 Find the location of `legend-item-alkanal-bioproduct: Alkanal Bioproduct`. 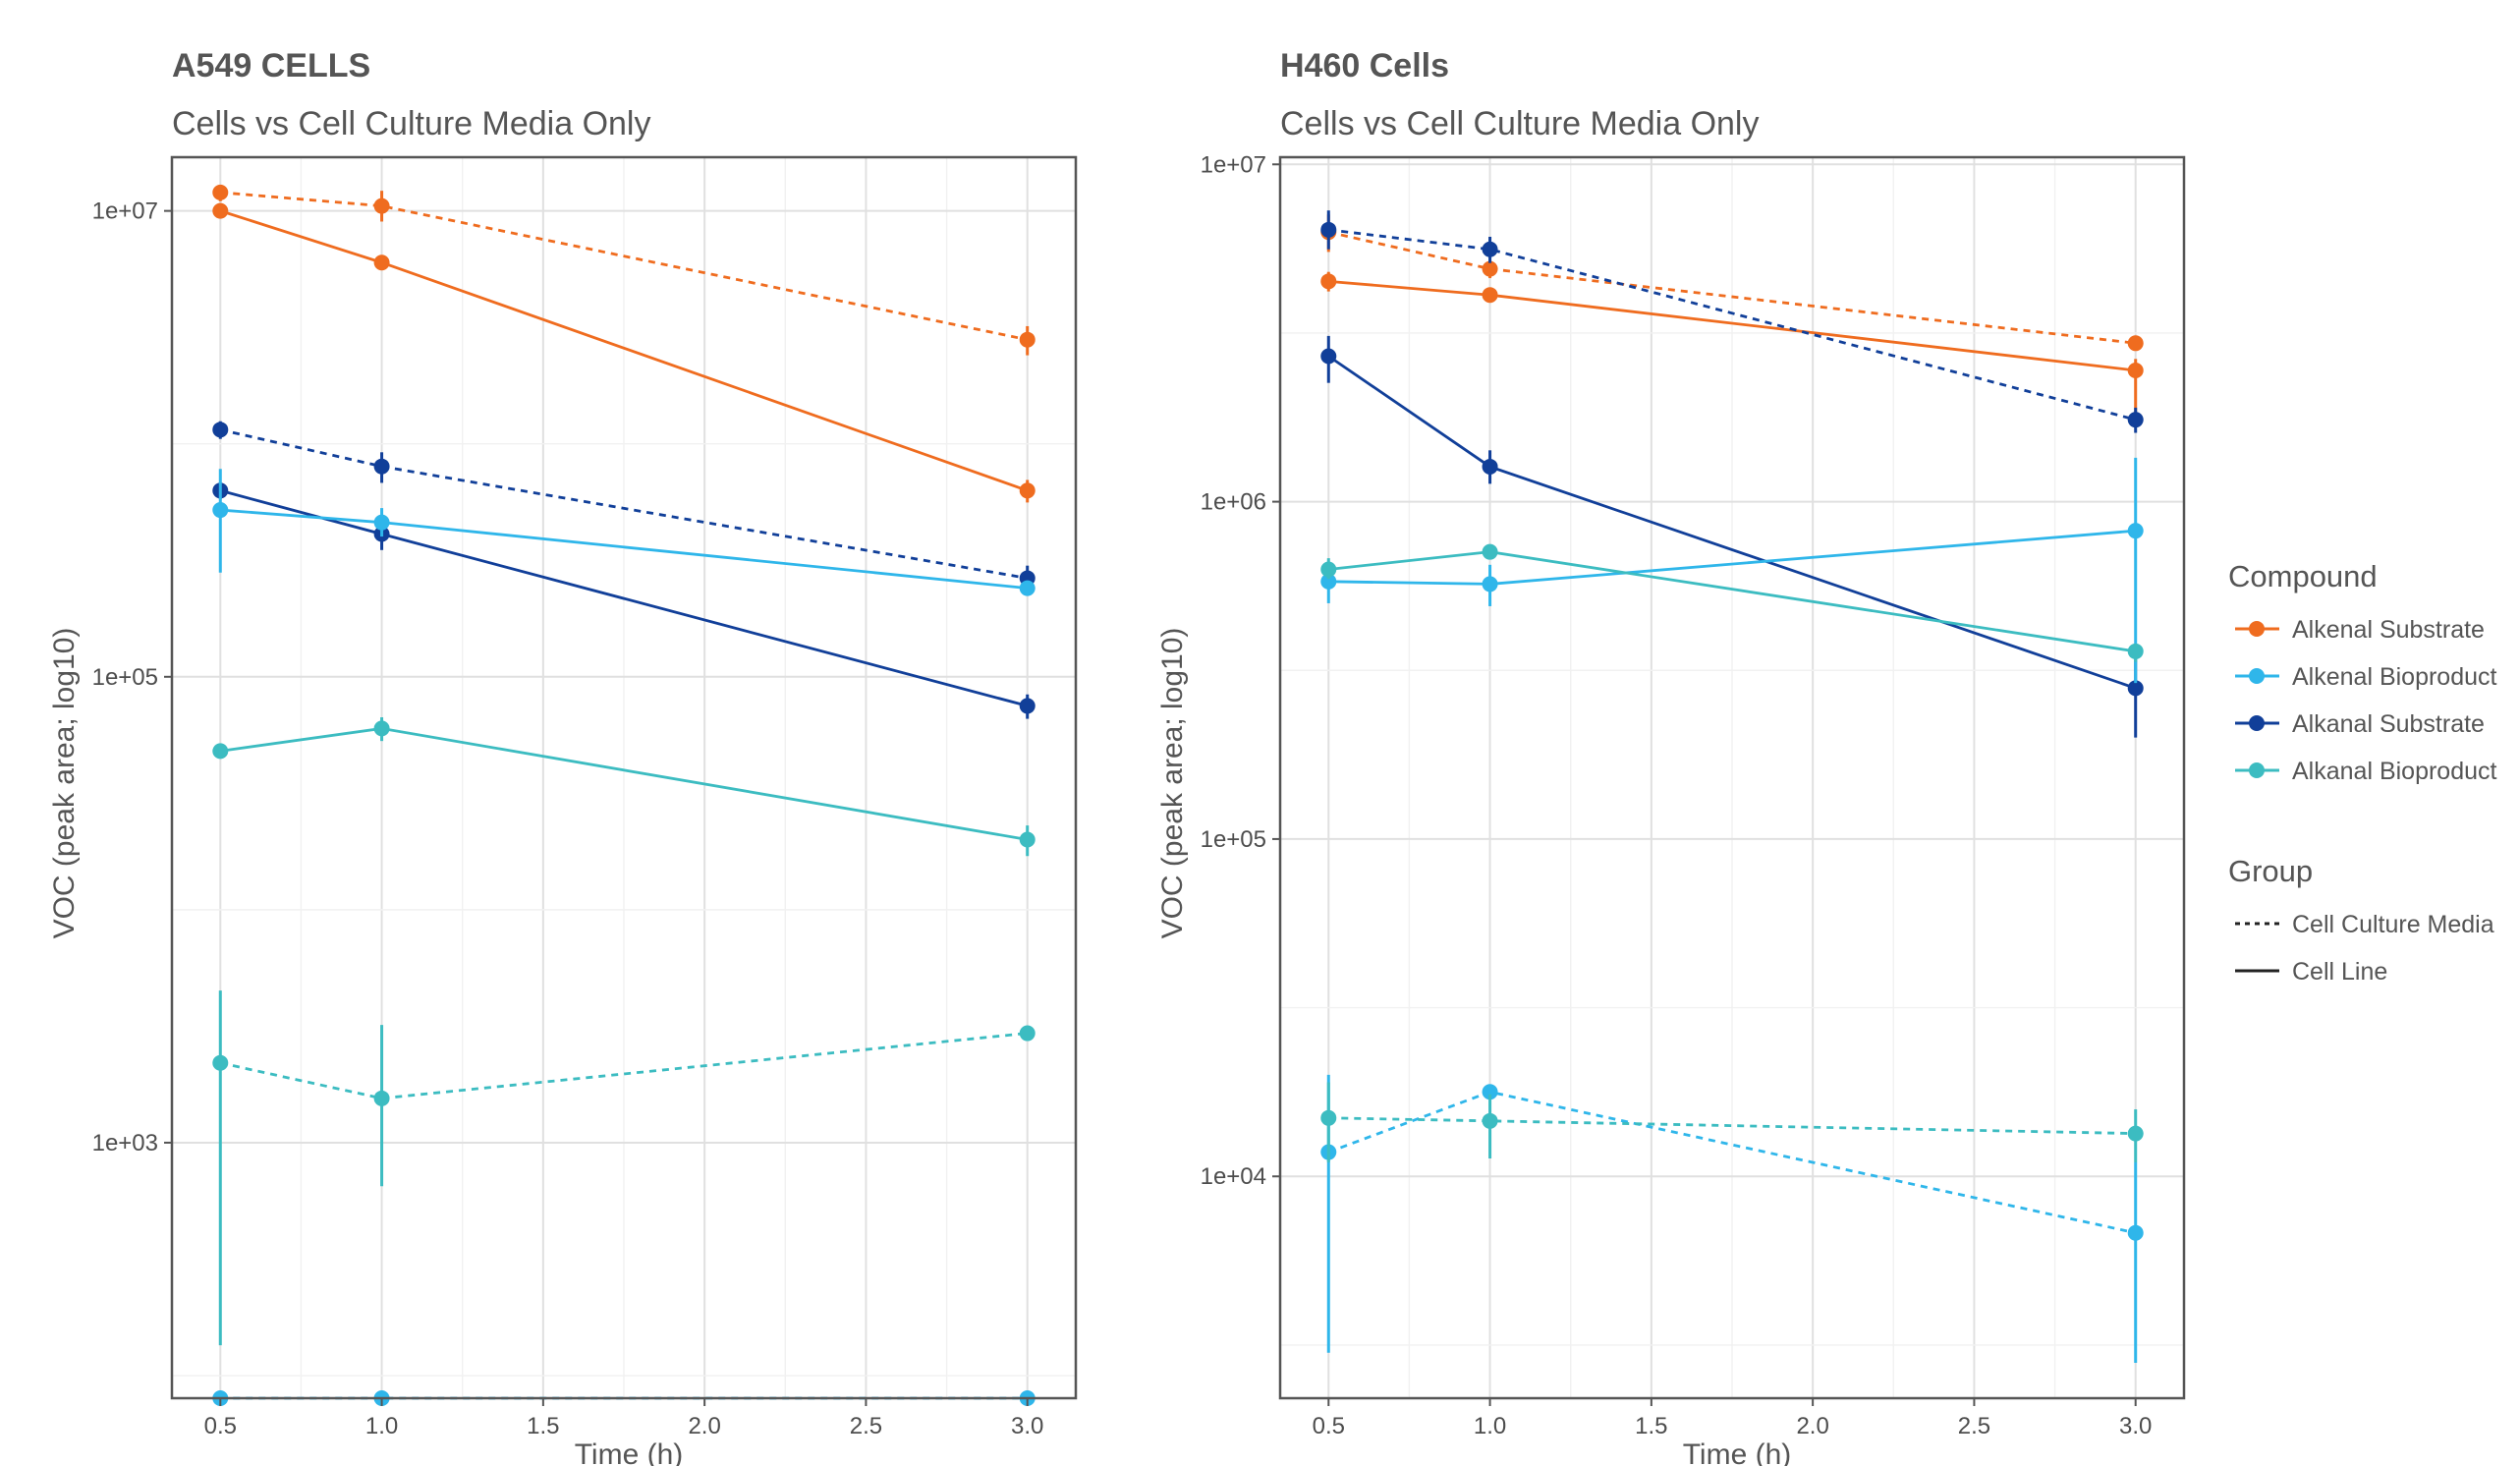

legend-item-alkanal-bioproduct: Alkanal Bioproduct is located at coordinates (2394, 771).